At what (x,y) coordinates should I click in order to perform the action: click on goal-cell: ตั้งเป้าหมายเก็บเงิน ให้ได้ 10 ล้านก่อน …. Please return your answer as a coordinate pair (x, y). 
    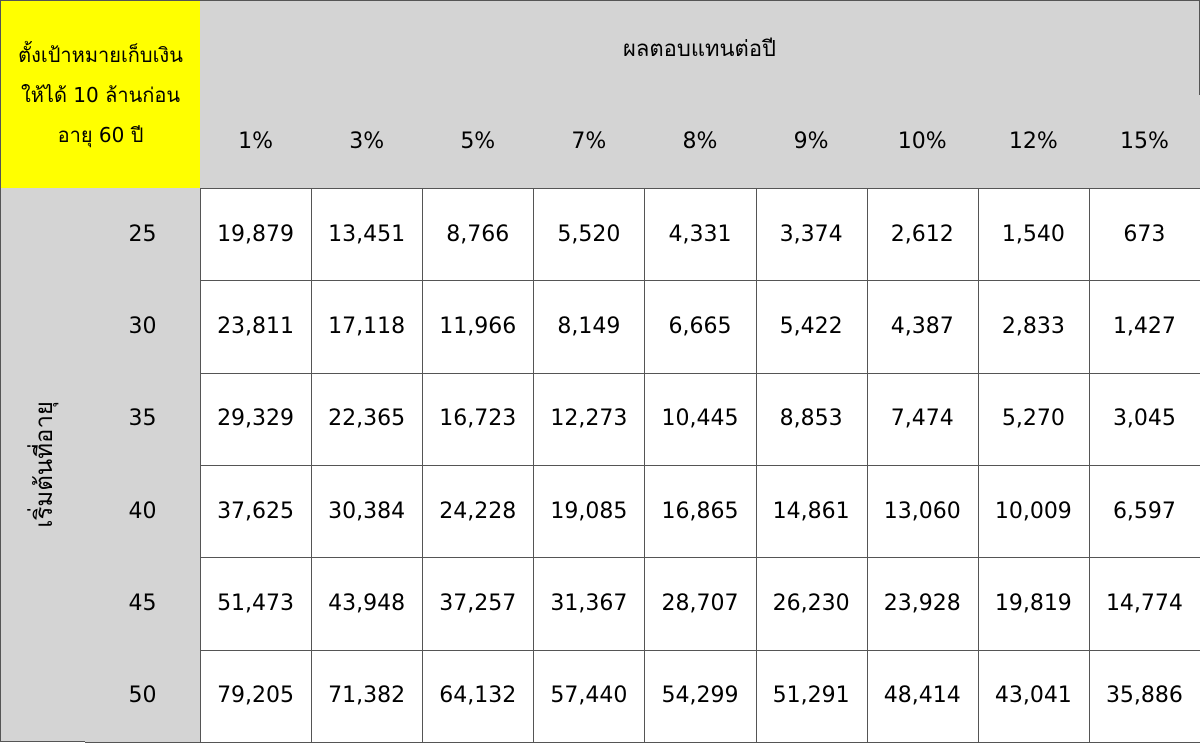
    Looking at the image, I should click on (100, 94).